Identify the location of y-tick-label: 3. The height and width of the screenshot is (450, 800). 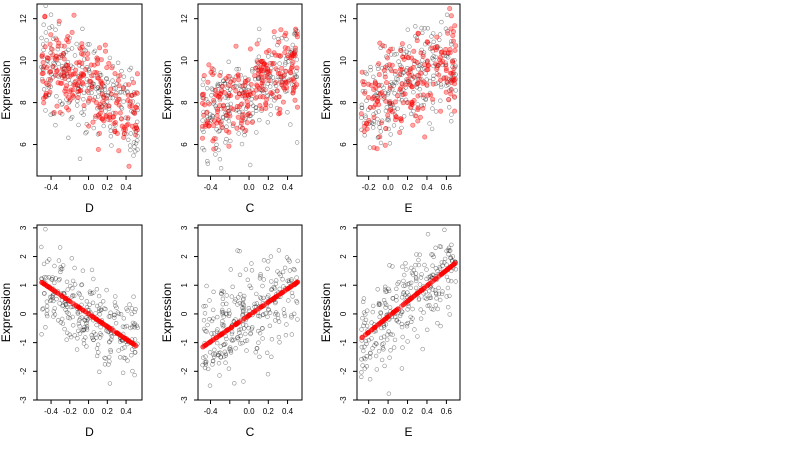
(343, 227).